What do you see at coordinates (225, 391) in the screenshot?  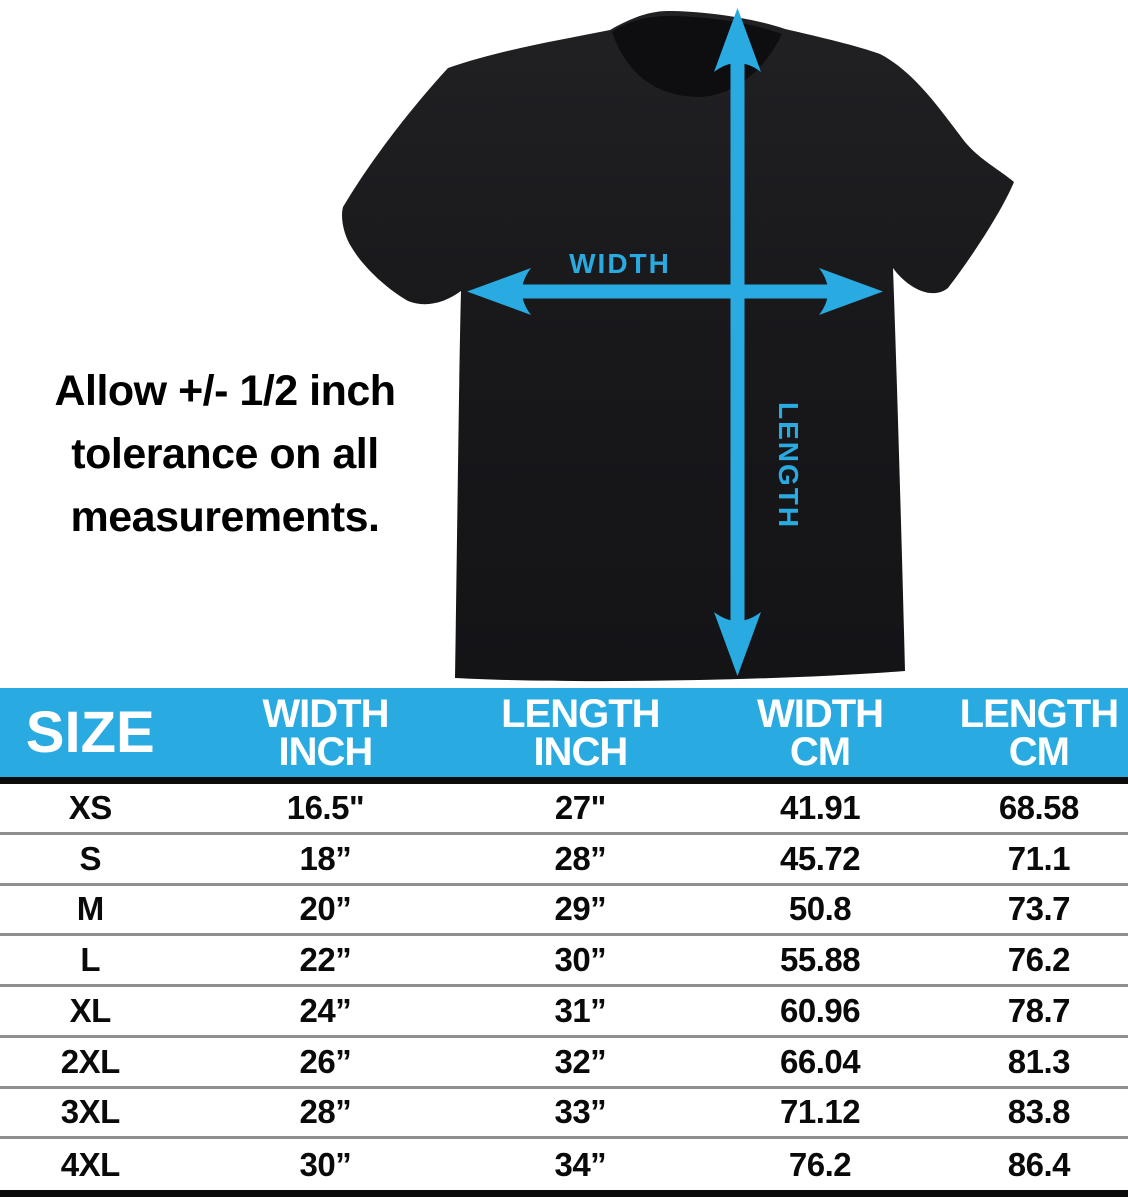 I see `tolerance-note-line: Allow +/- 1/2 inch` at bounding box center [225, 391].